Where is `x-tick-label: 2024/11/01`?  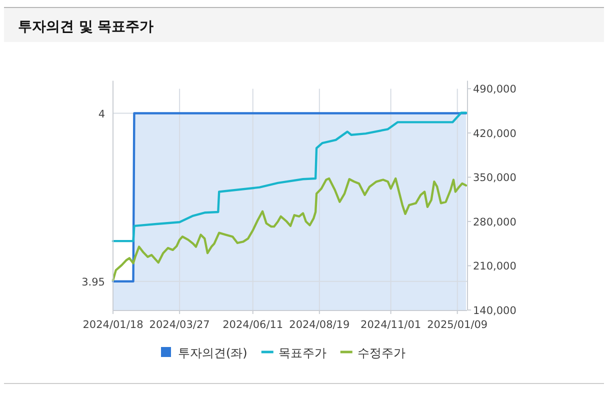
x-tick-label: 2024/11/01 is located at coordinates (391, 325).